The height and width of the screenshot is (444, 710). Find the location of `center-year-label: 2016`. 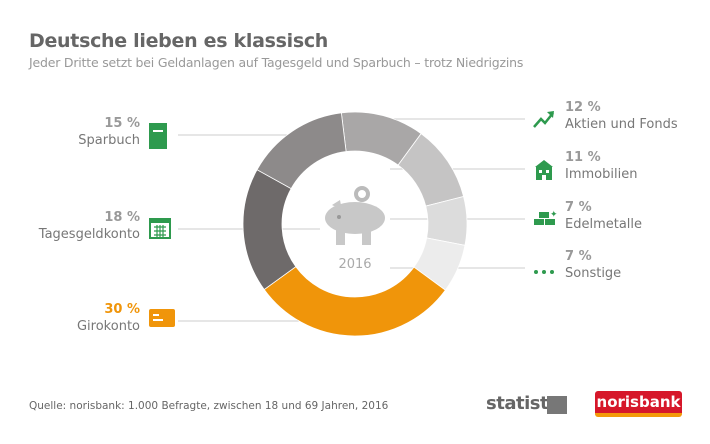

center-year-label: 2016 is located at coordinates (354, 264).